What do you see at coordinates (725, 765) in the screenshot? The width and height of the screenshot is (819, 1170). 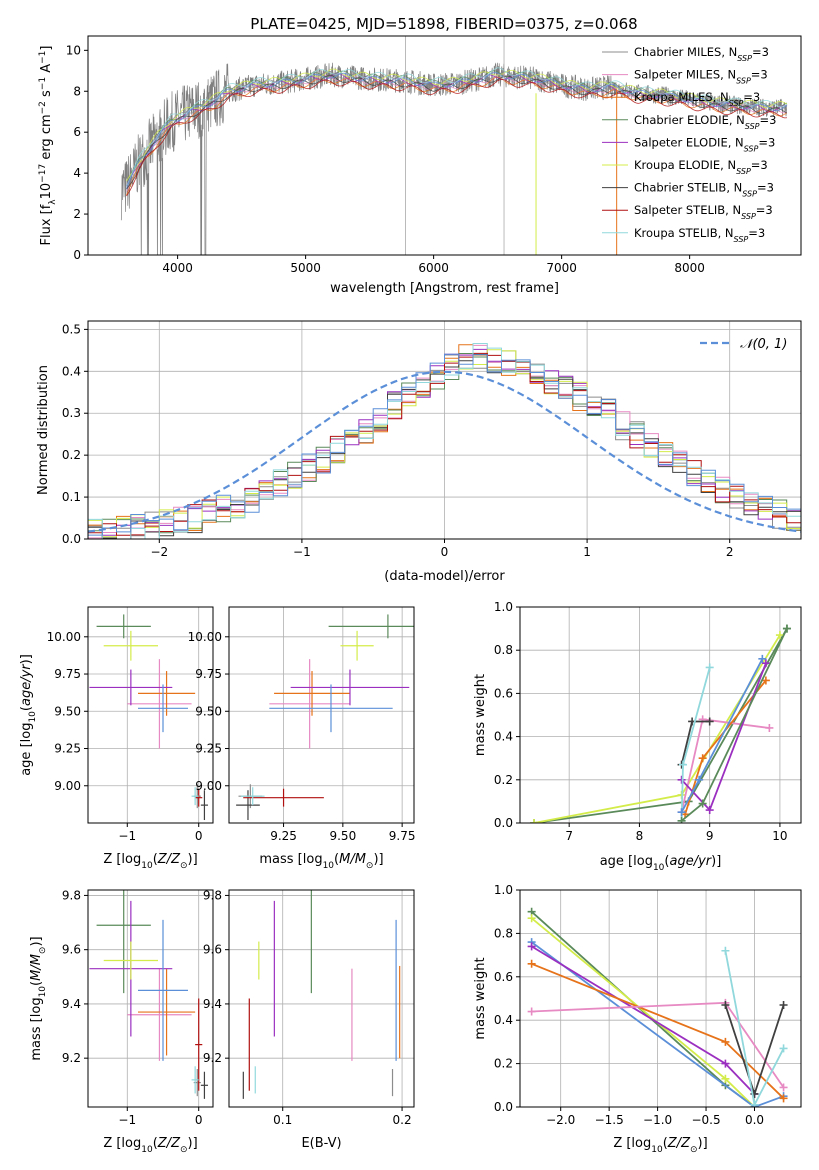 I see `weight-line` at bounding box center [725, 765].